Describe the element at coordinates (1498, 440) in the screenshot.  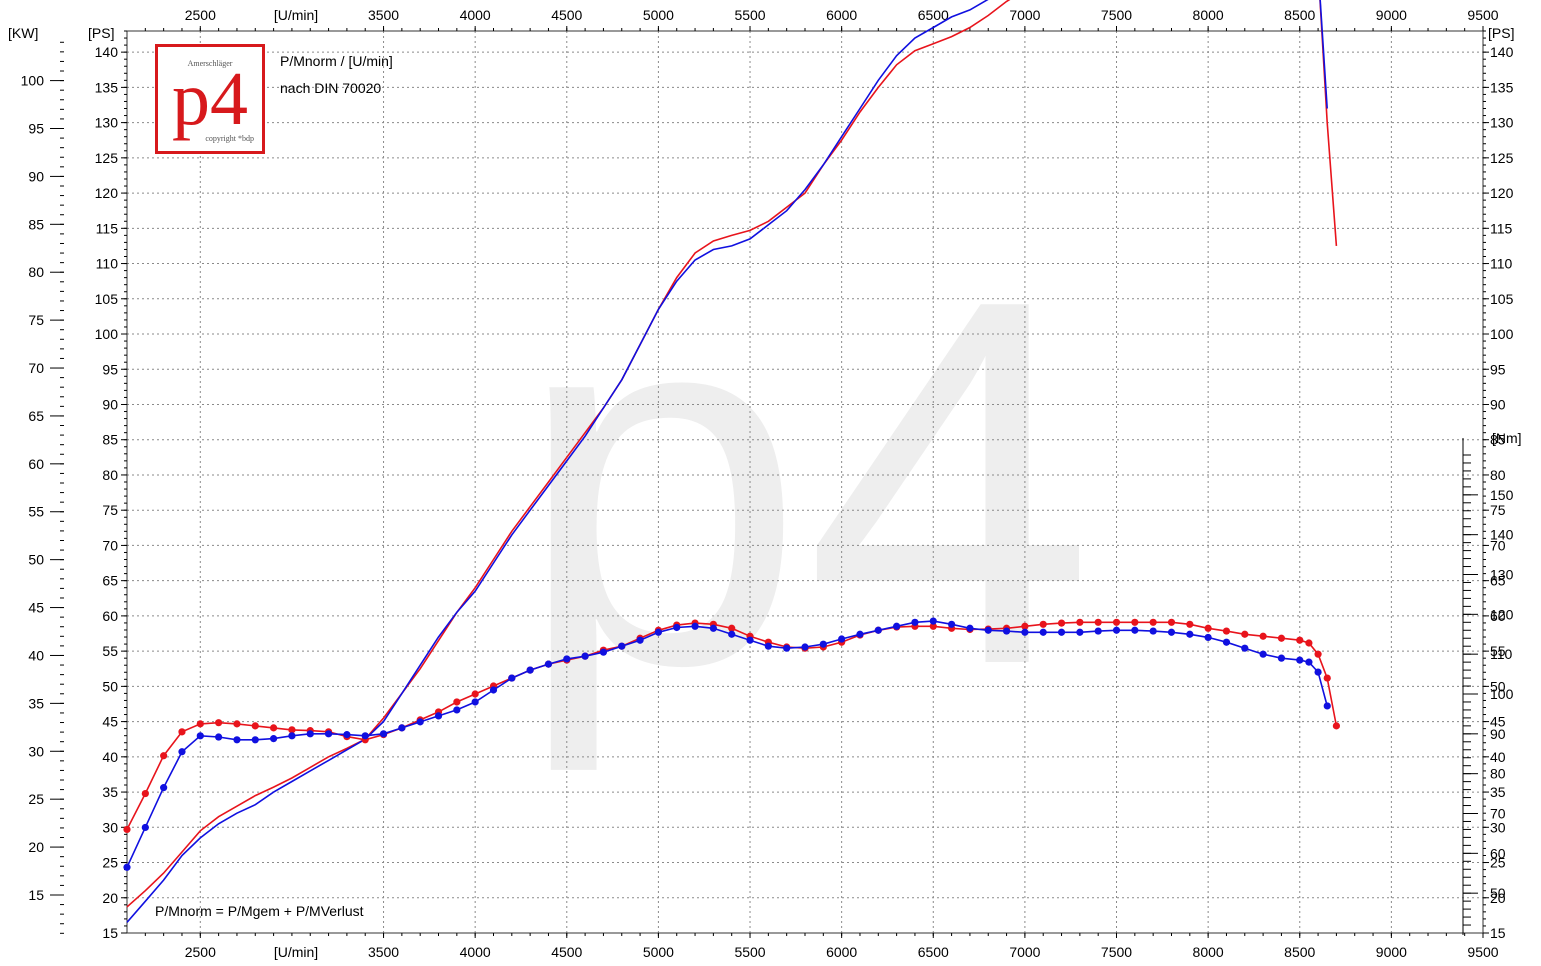
I see `ps-tick-label-right: 85` at that location.